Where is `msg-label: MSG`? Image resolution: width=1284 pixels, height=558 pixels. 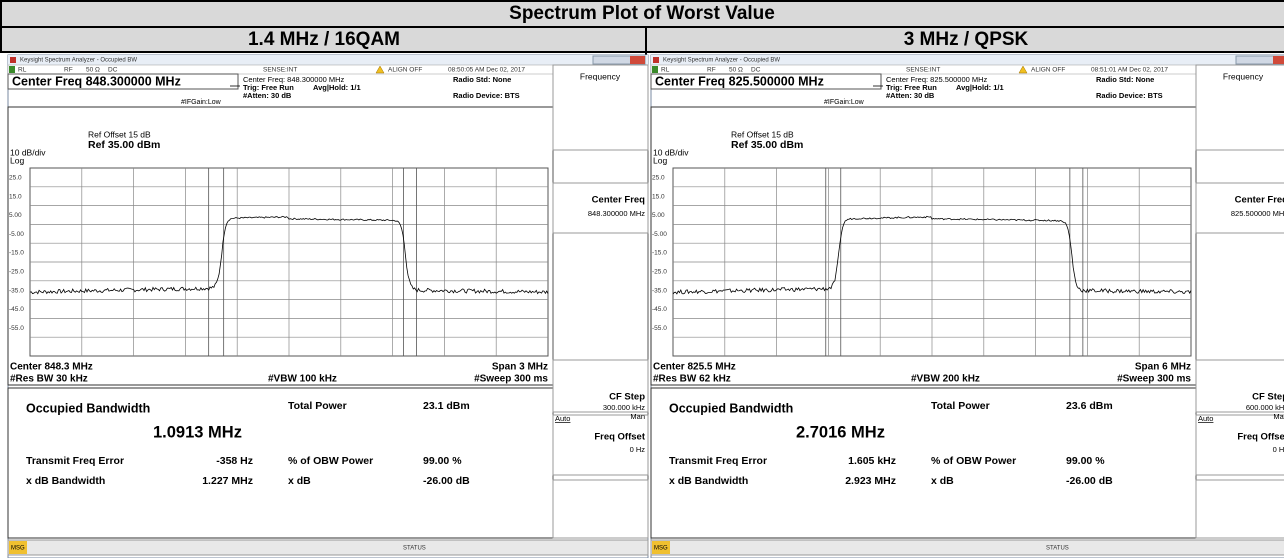
msg-label: MSG is located at coordinates (18, 549).